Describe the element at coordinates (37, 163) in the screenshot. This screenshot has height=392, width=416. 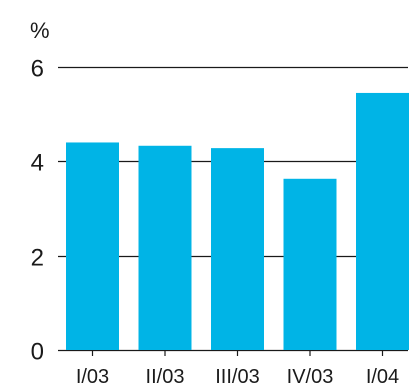
I see `y-tick-label: 4` at that location.